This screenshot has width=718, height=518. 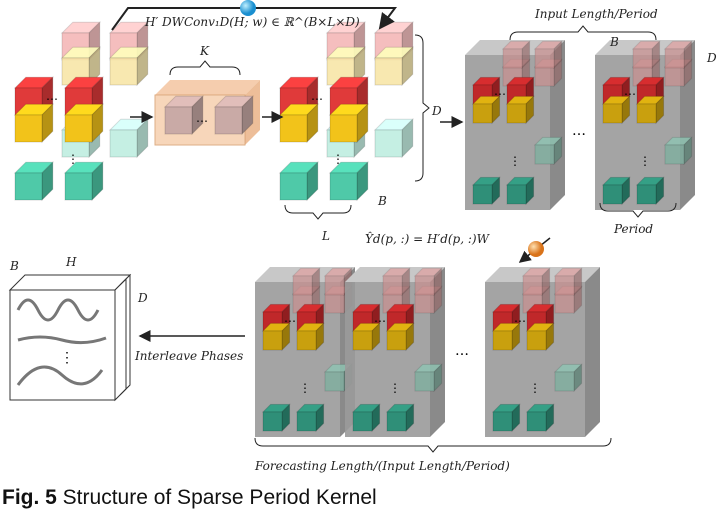 What do you see at coordinates (536, 249) in the screenshot?
I see `orange-ball-icon` at bounding box center [536, 249].